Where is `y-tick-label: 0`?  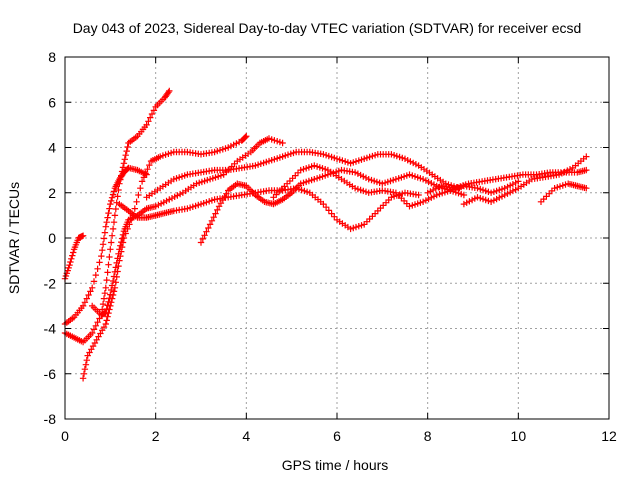
y-tick-label: 0 is located at coordinates (52, 238).